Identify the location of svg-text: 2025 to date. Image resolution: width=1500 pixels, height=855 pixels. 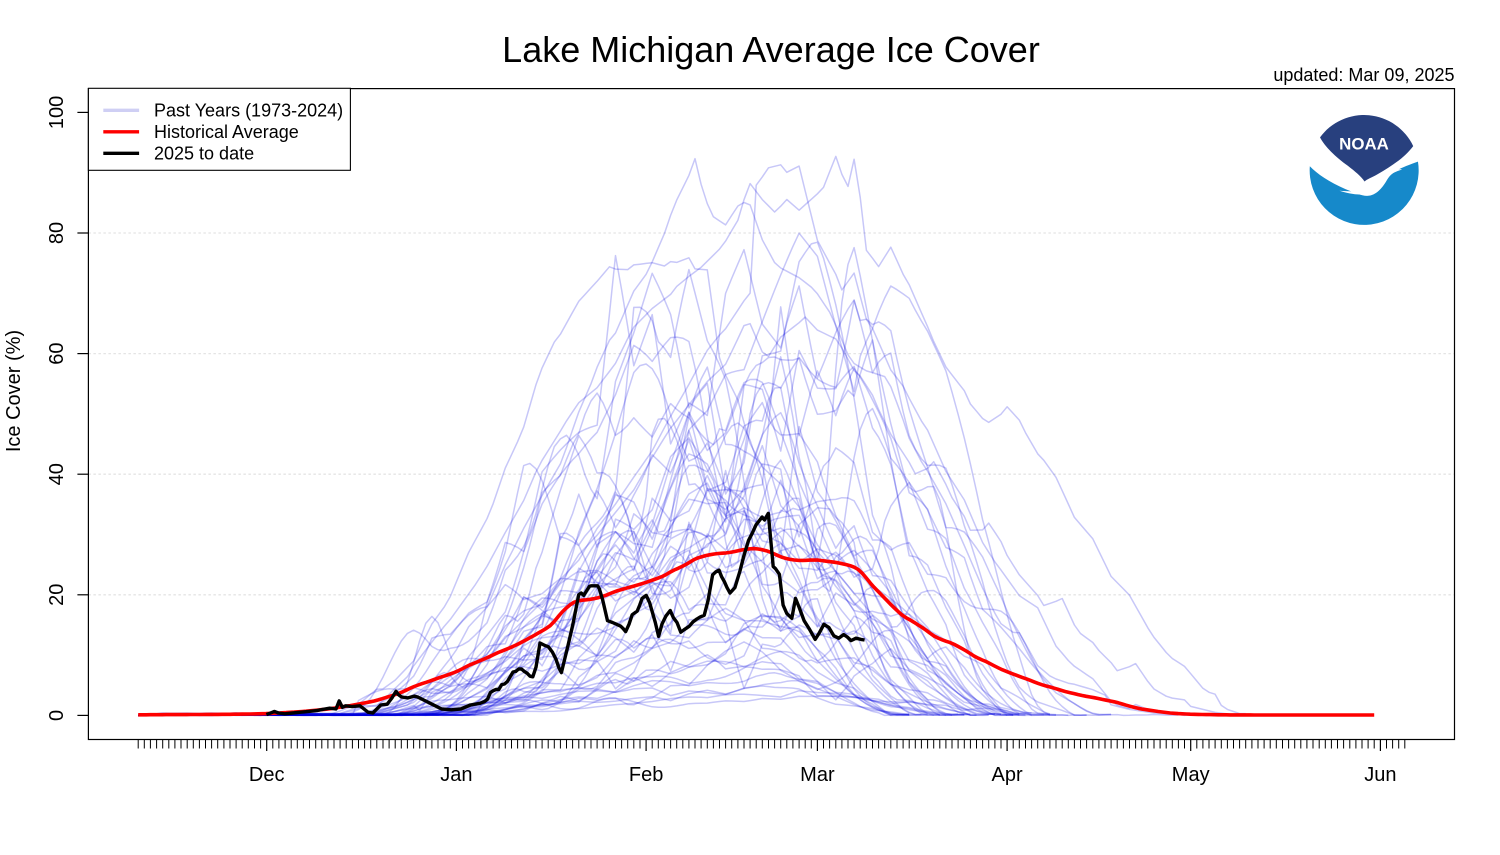
(204, 154).